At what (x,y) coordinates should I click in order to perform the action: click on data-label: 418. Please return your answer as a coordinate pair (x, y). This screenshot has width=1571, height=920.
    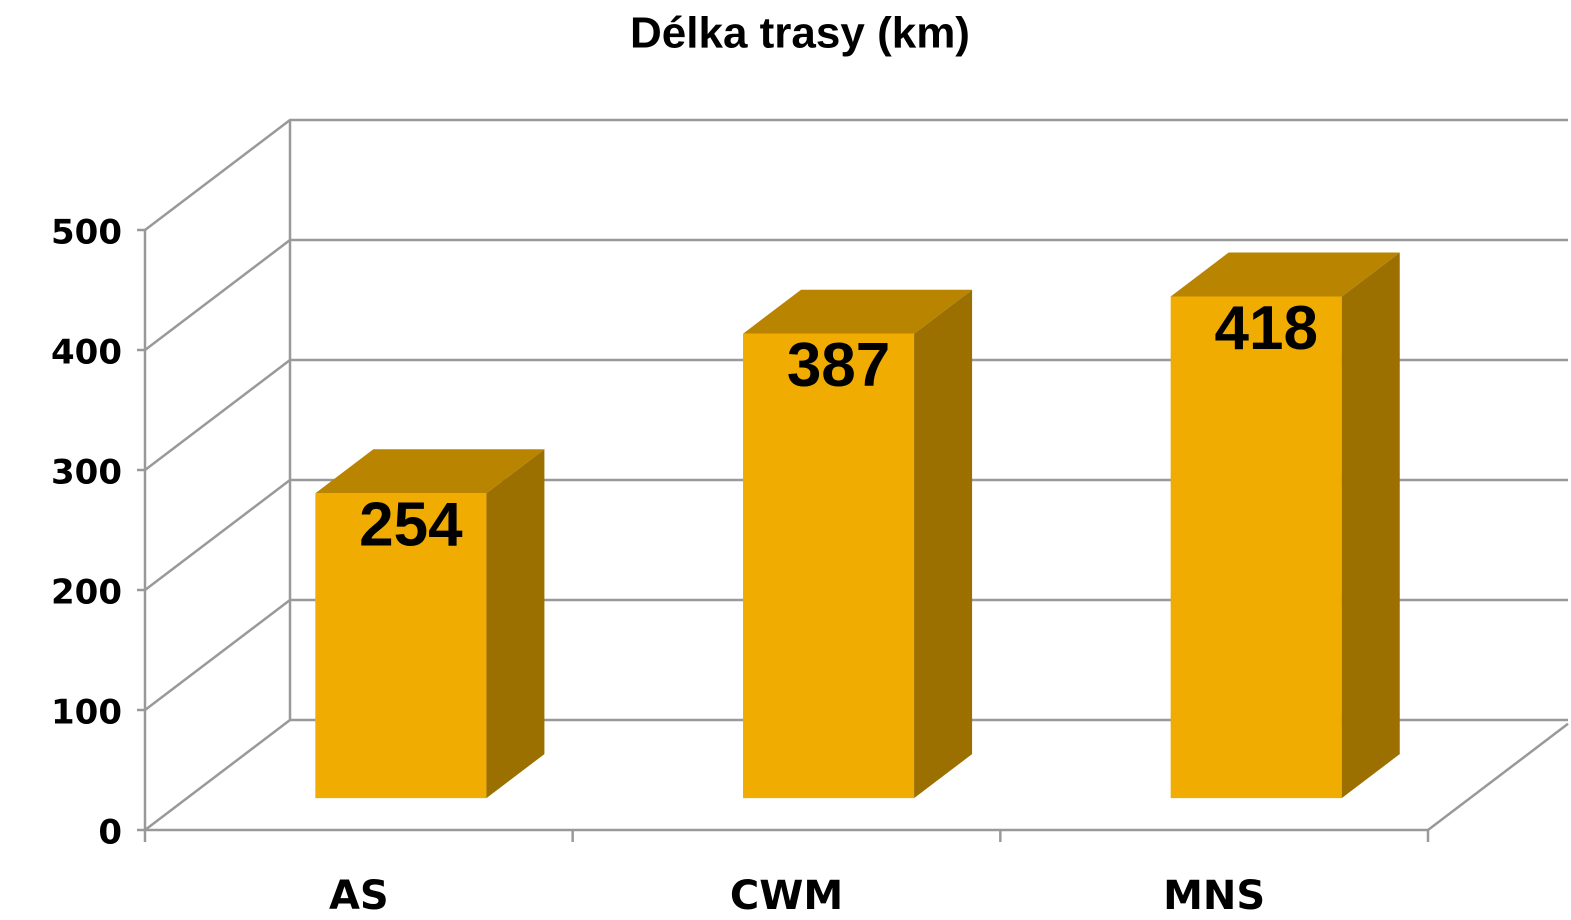
    Looking at the image, I should click on (1265, 328).